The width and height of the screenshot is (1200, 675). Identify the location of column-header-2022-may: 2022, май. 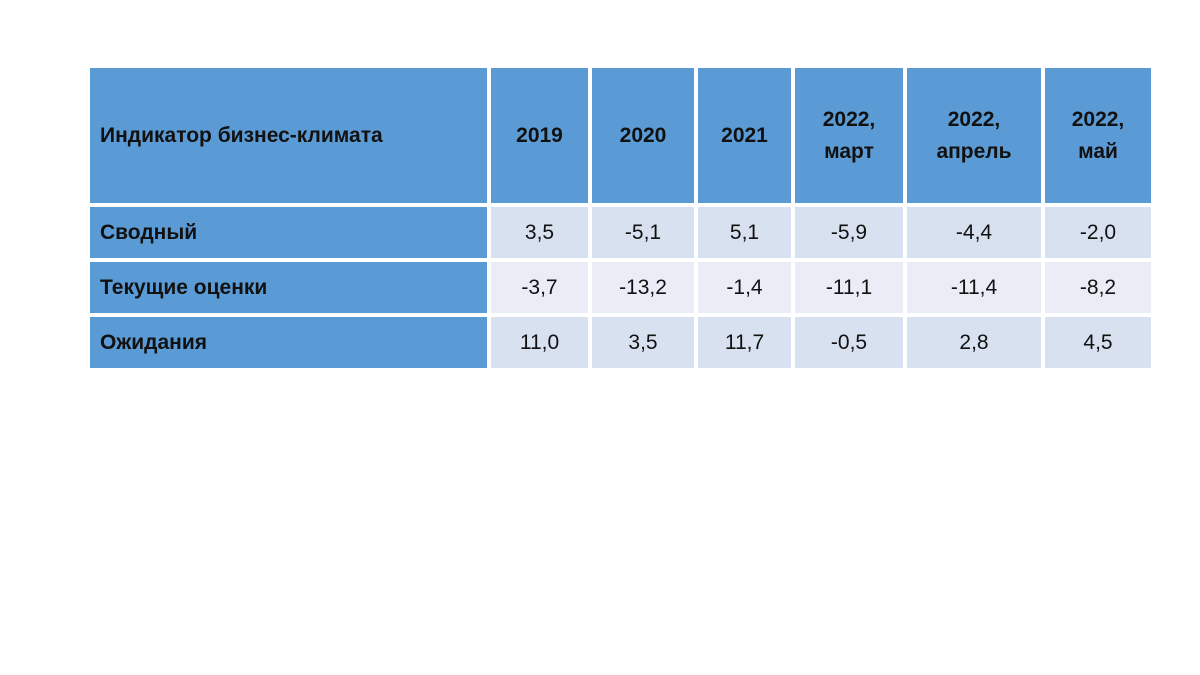
(1098, 135).